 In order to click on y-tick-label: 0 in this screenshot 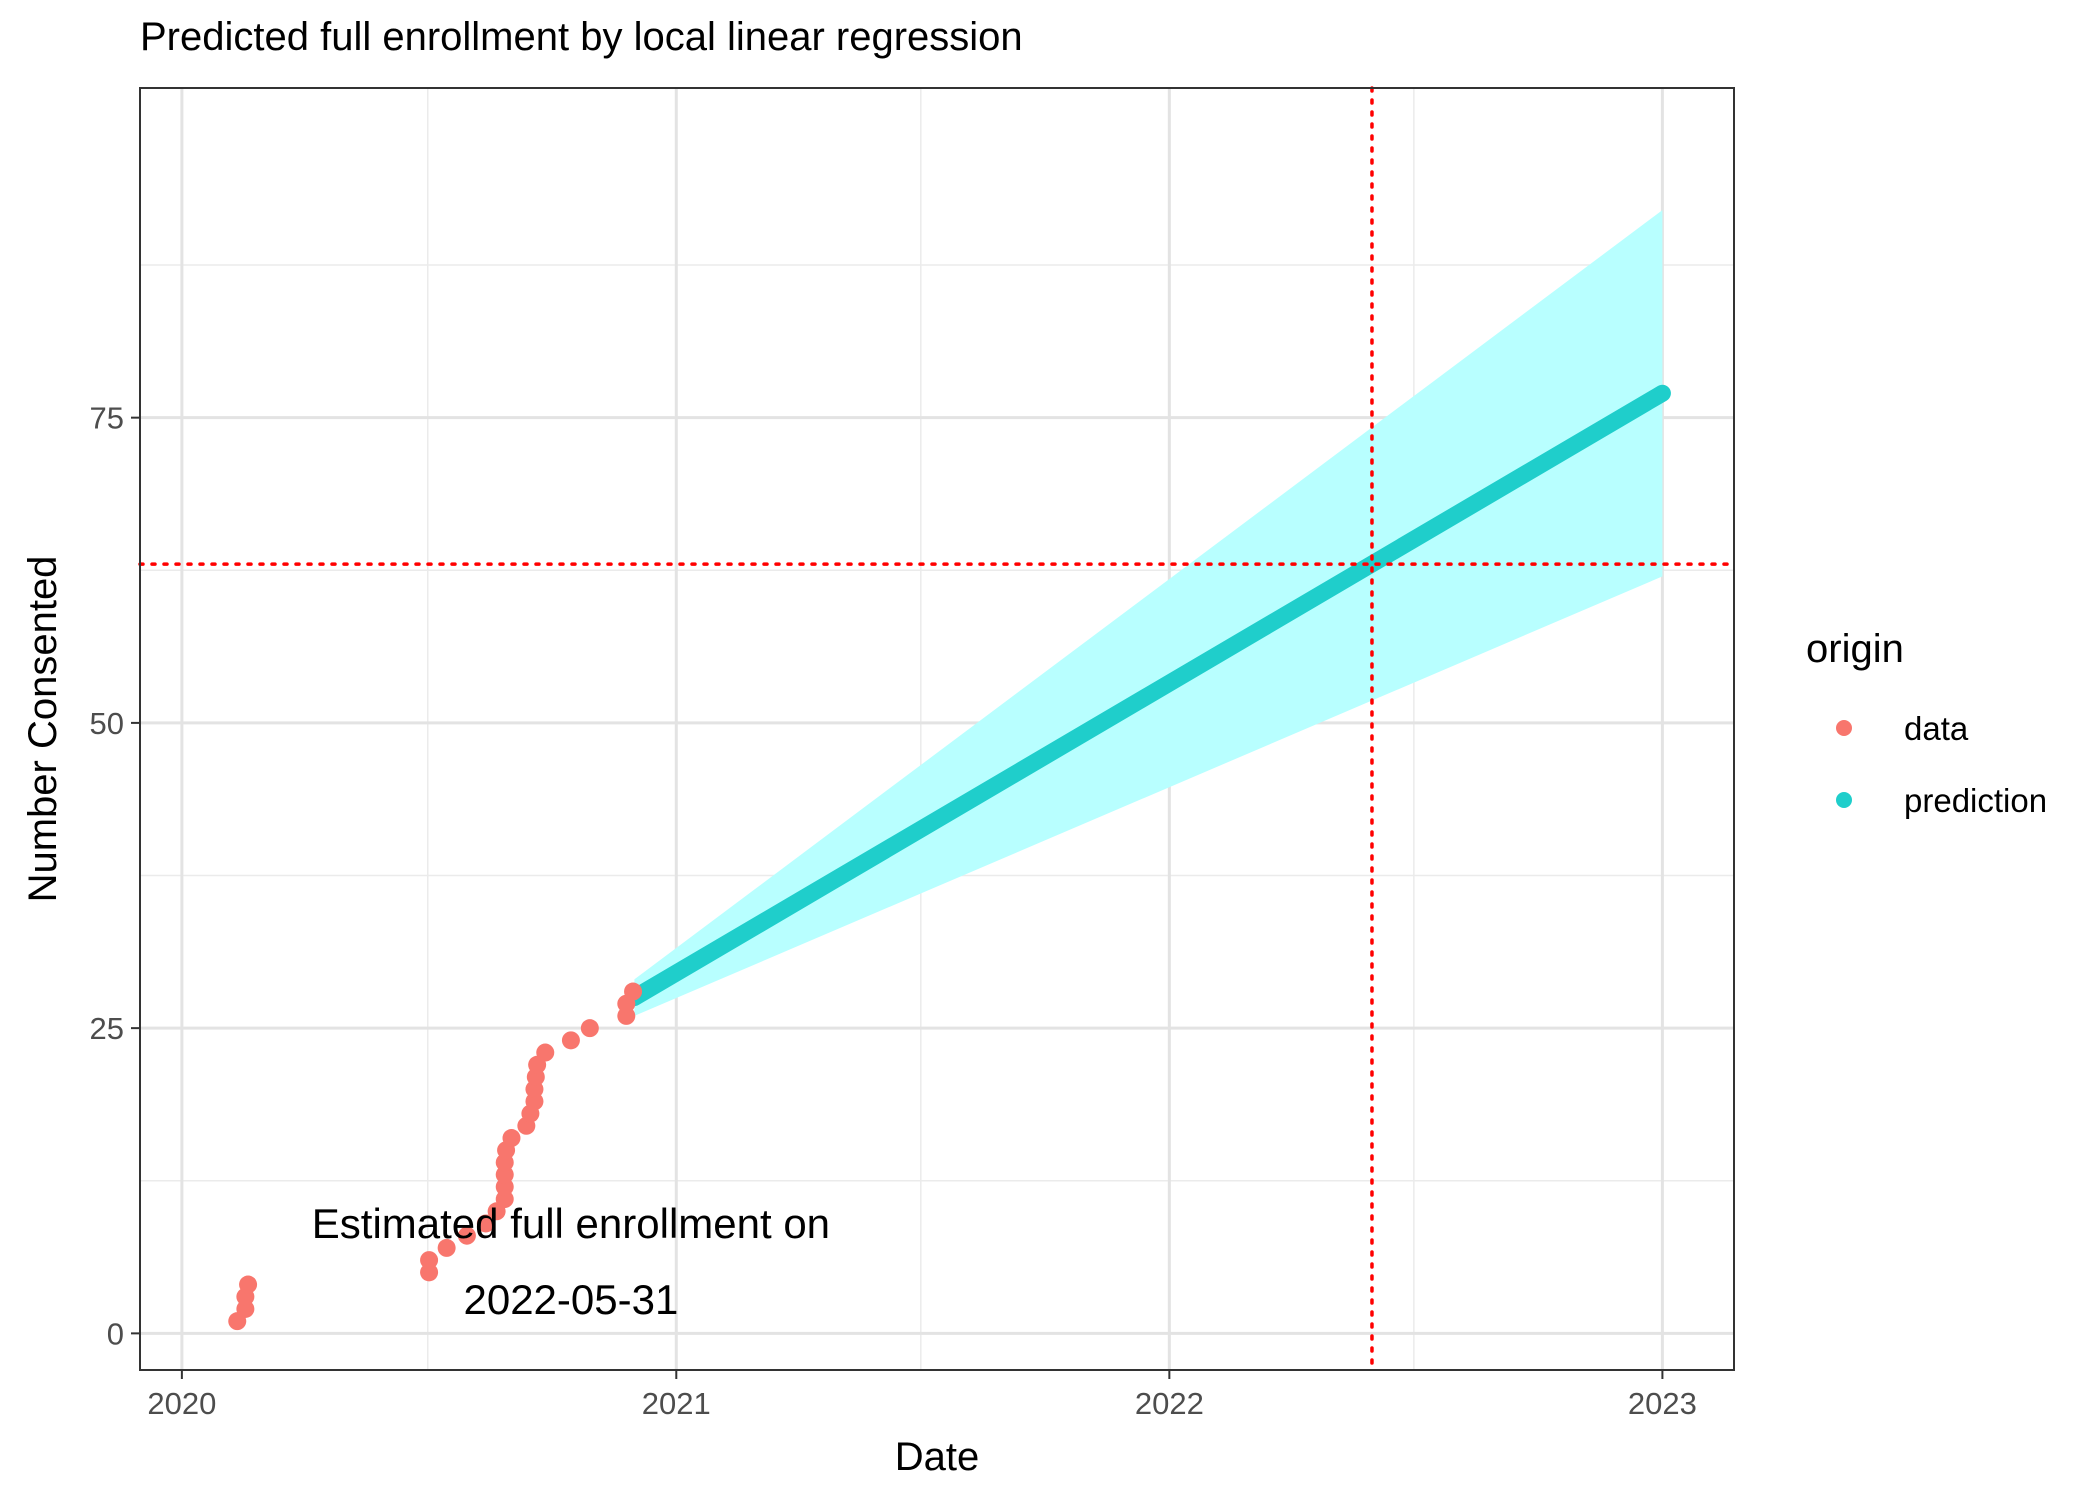, I will do `click(115, 1333)`.